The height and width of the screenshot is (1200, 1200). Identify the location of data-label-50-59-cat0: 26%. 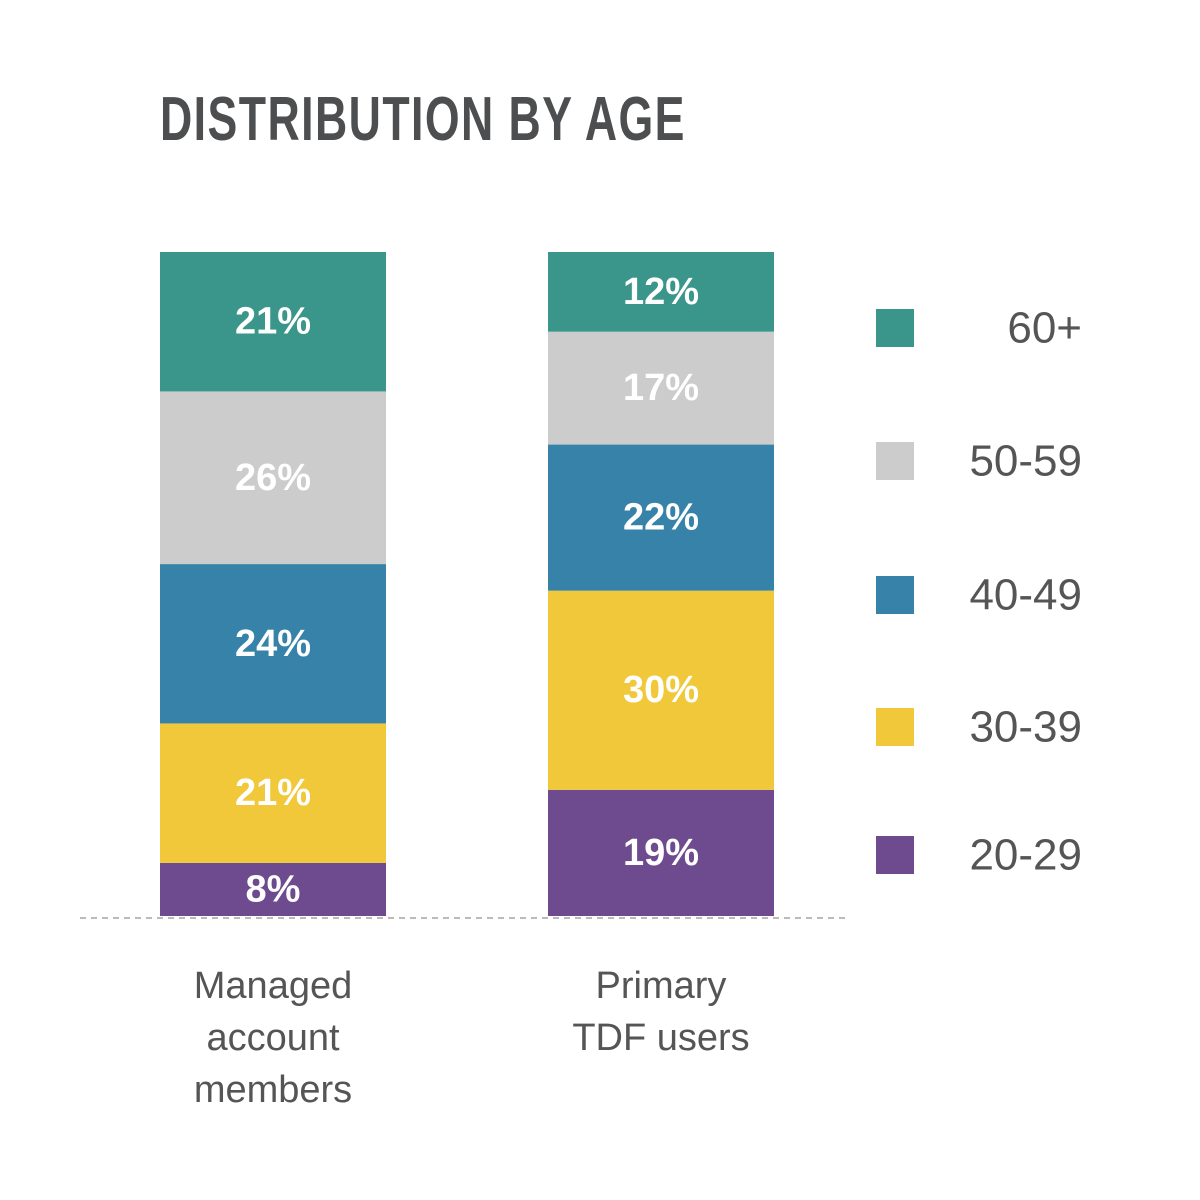
(273, 478).